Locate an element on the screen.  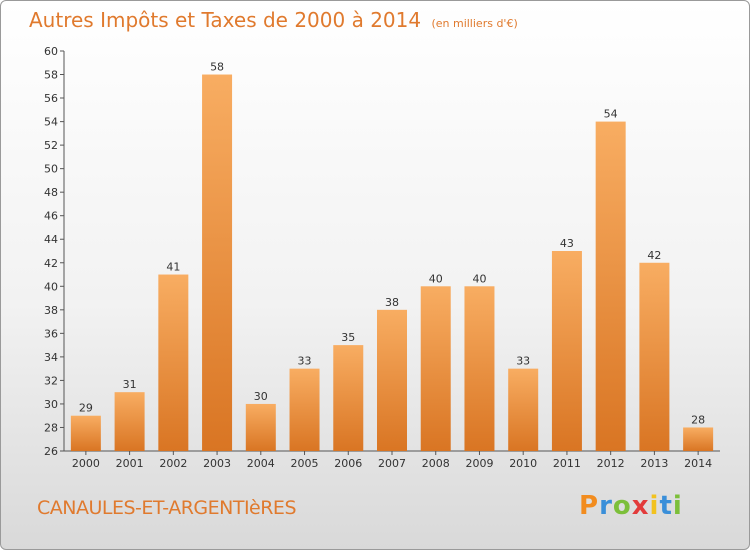
data-label: 28 is located at coordinates (698, 419).